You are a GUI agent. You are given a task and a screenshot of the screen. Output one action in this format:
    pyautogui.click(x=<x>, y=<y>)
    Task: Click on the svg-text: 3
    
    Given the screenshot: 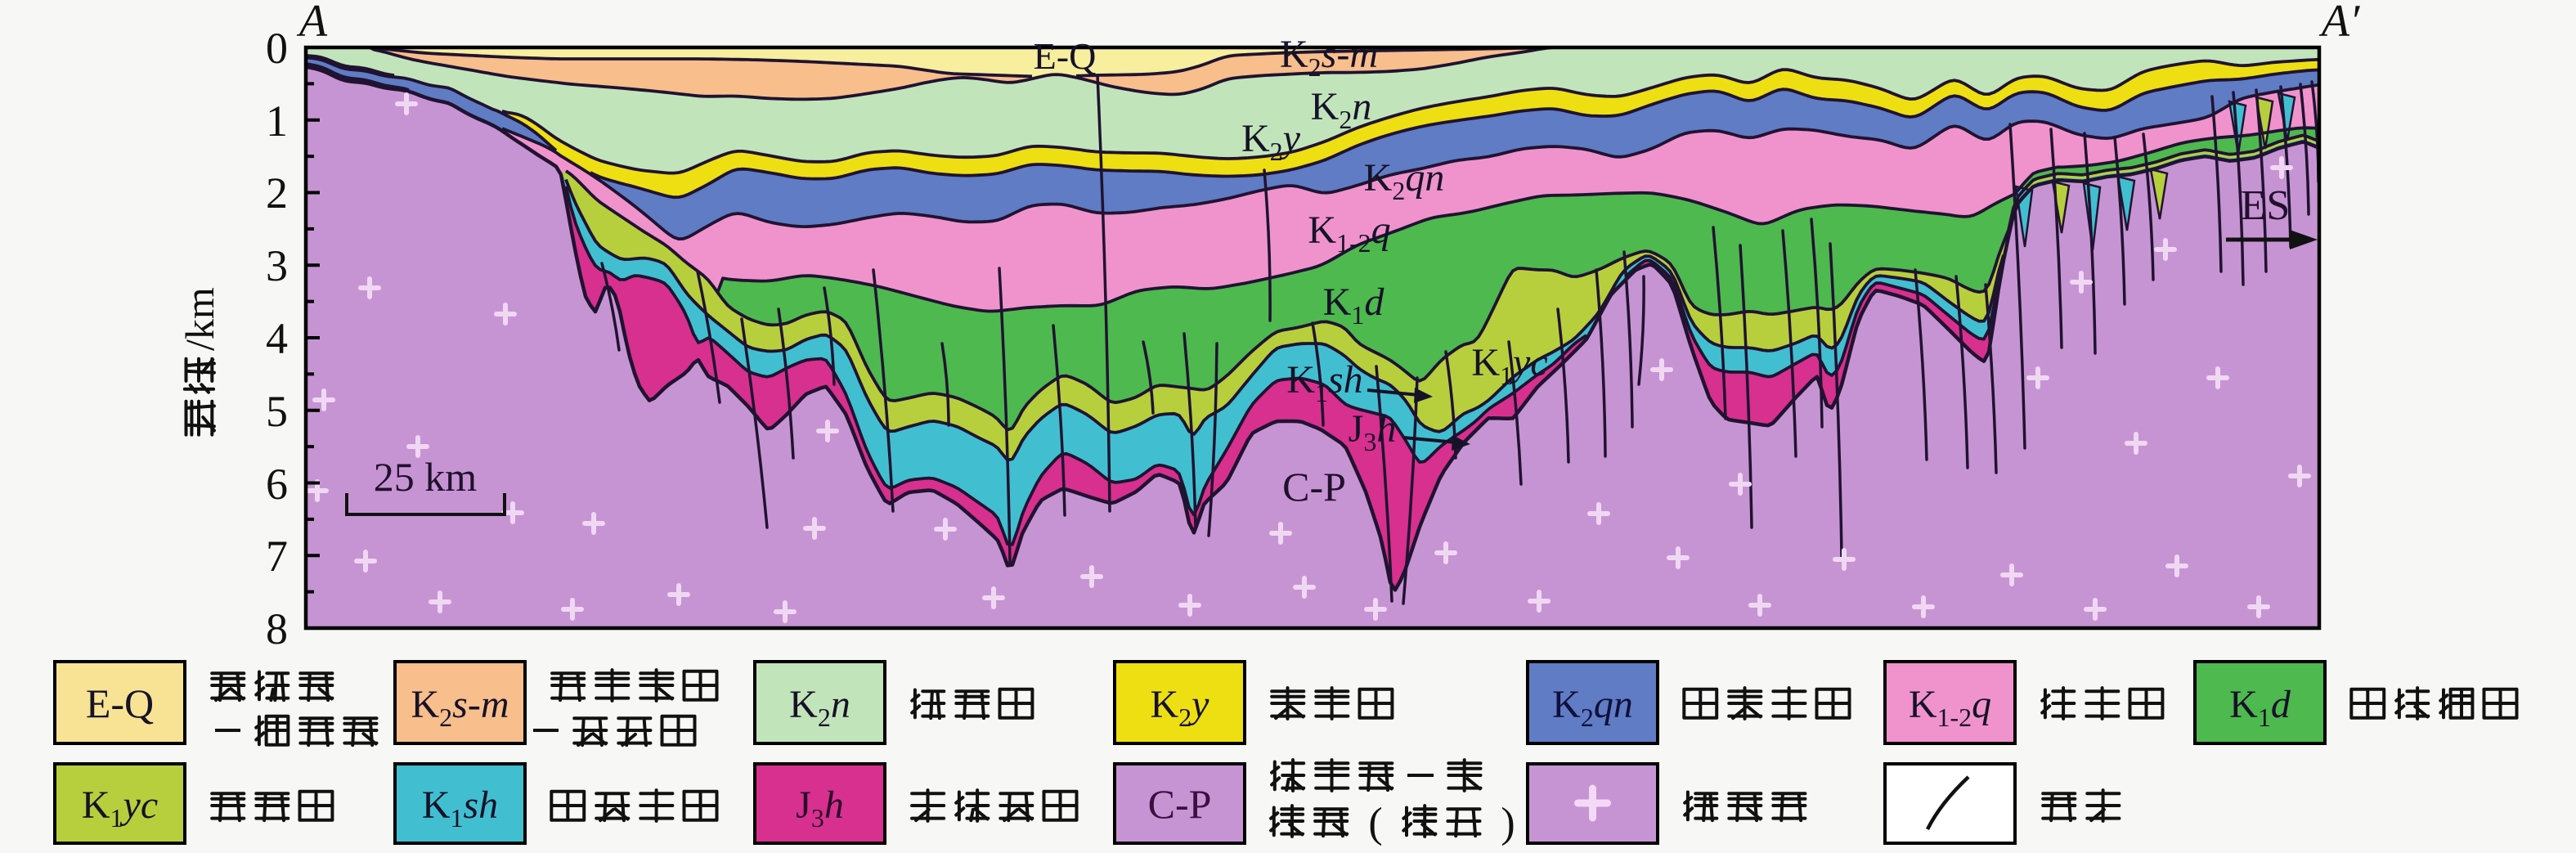 What is the action you would take?
    pyautogui.click(x=277, y=265)
    